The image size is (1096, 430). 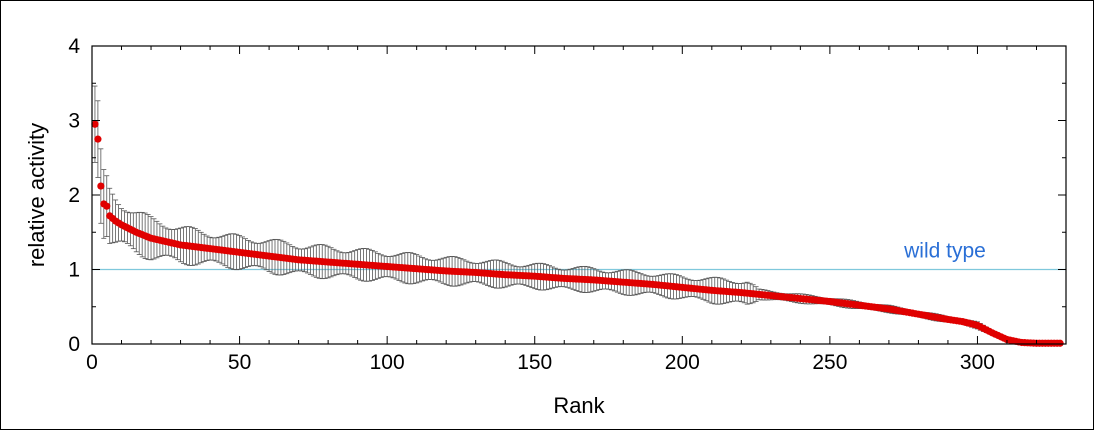 I want to click on y-tick-label: 3, so click(x=74, y=121).